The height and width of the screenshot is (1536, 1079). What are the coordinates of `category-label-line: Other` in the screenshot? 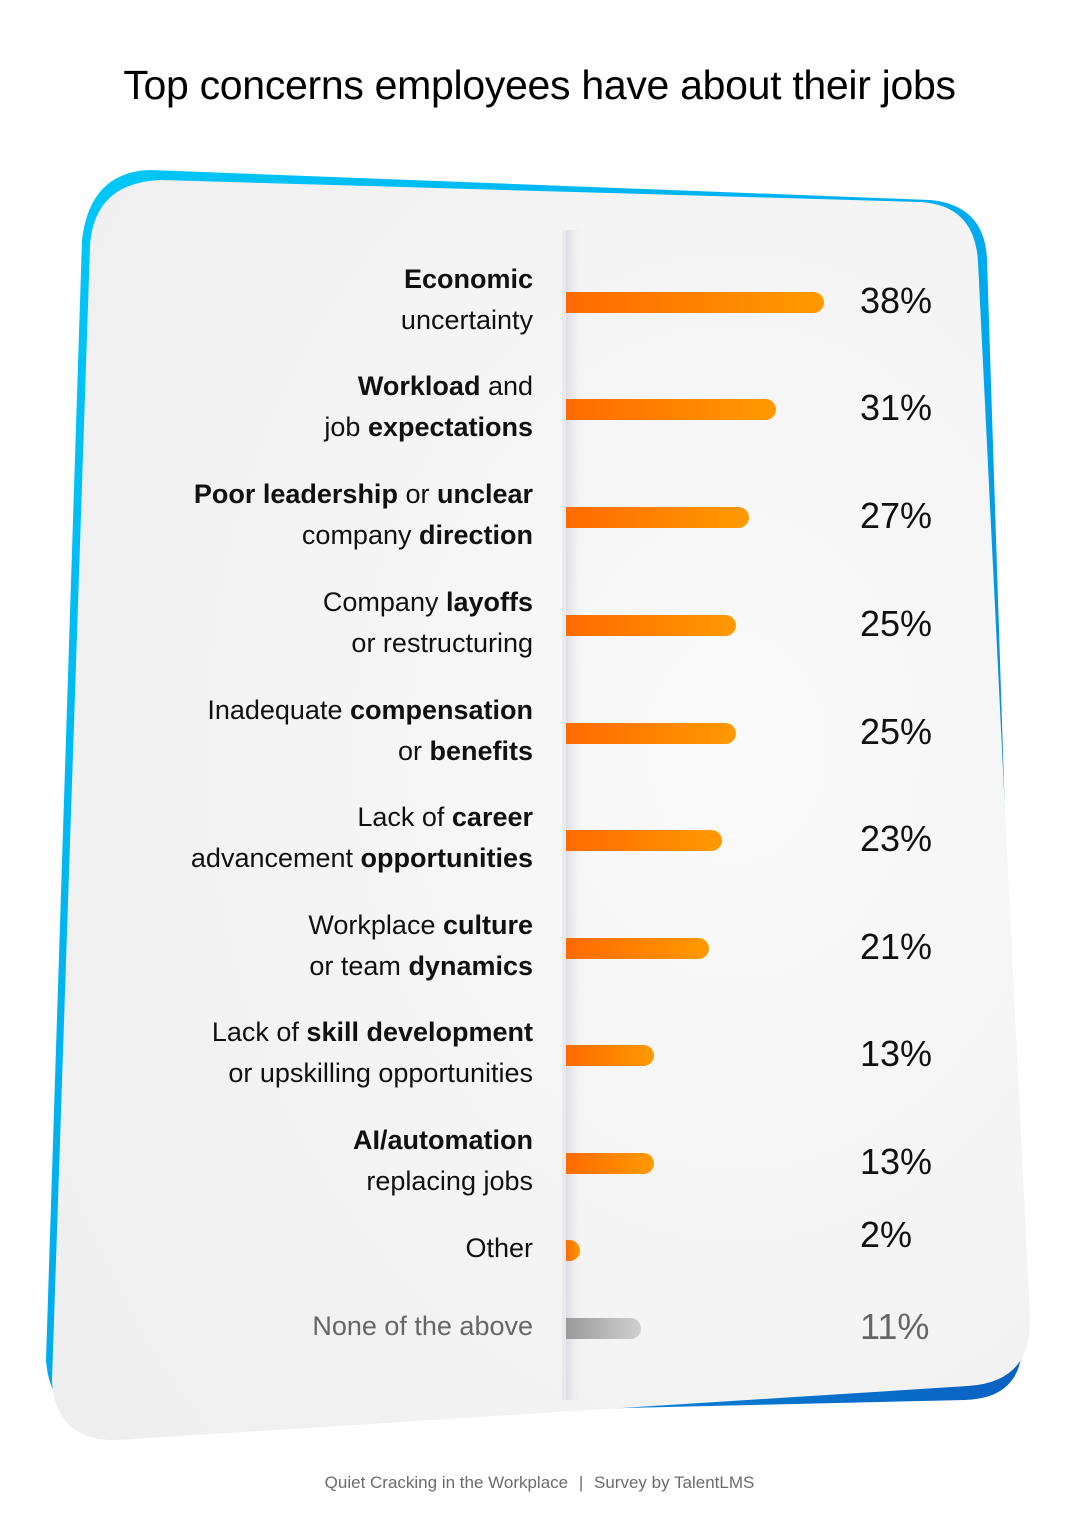 It's located at (303, 1248).